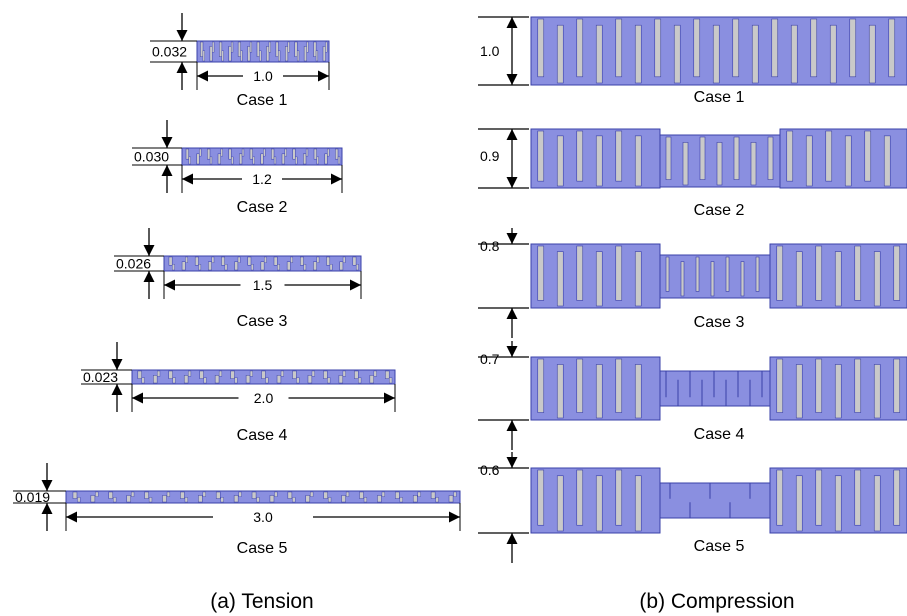 The width and height of the screenshot is (907, 616). Describe the element at coordinates (490, 470) in the screenshot. I see `height-value: 0.6` at that location.